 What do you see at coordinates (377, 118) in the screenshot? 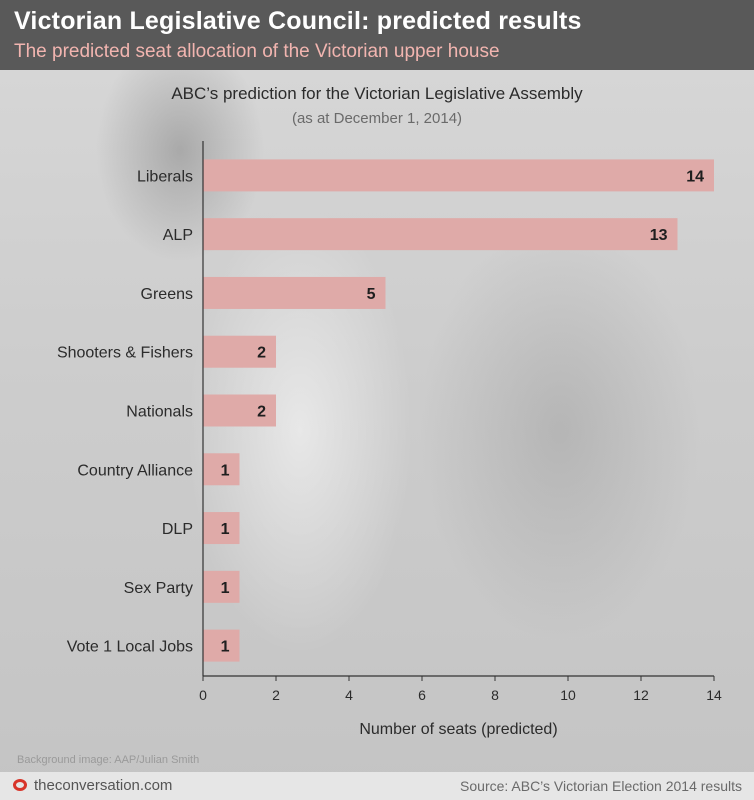
I see `chart-subtitle: (as at December 1, 2014)` at bounding box center [377, 118].